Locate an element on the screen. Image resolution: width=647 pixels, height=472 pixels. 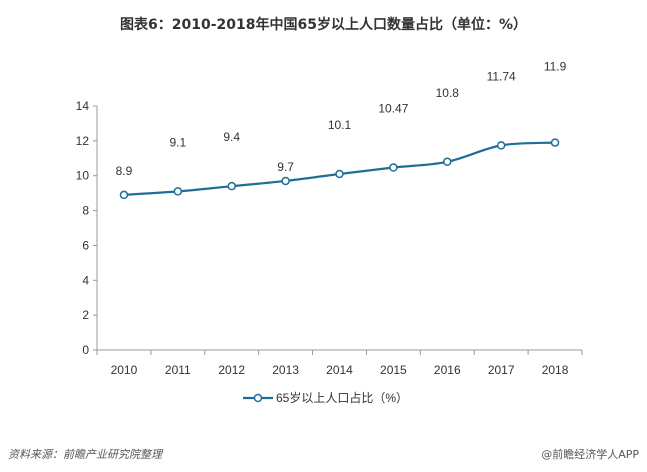
y-tick-label: 12 is located at coordinates (83, 141).